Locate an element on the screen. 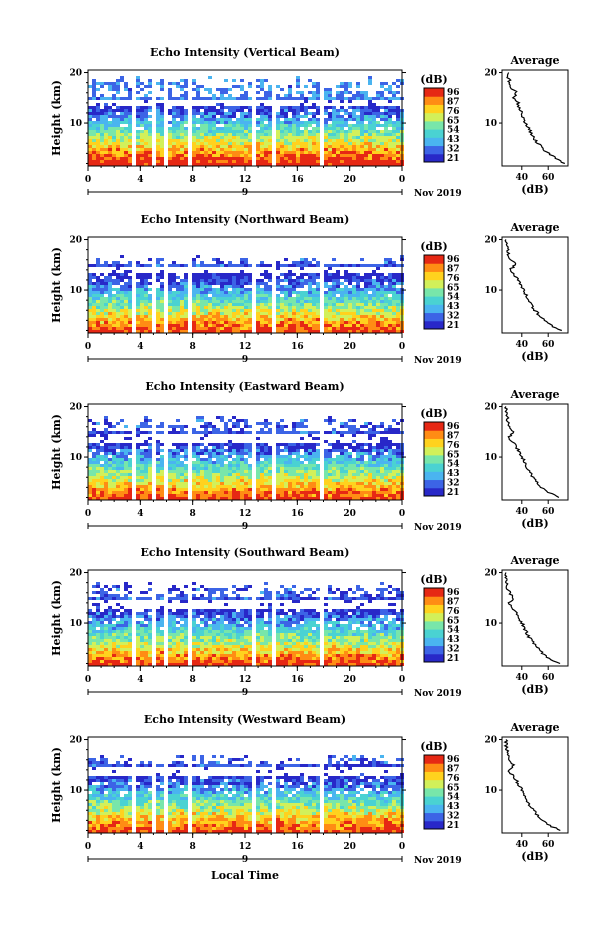  date-marker: 9 is located at coordinates (245, 360).